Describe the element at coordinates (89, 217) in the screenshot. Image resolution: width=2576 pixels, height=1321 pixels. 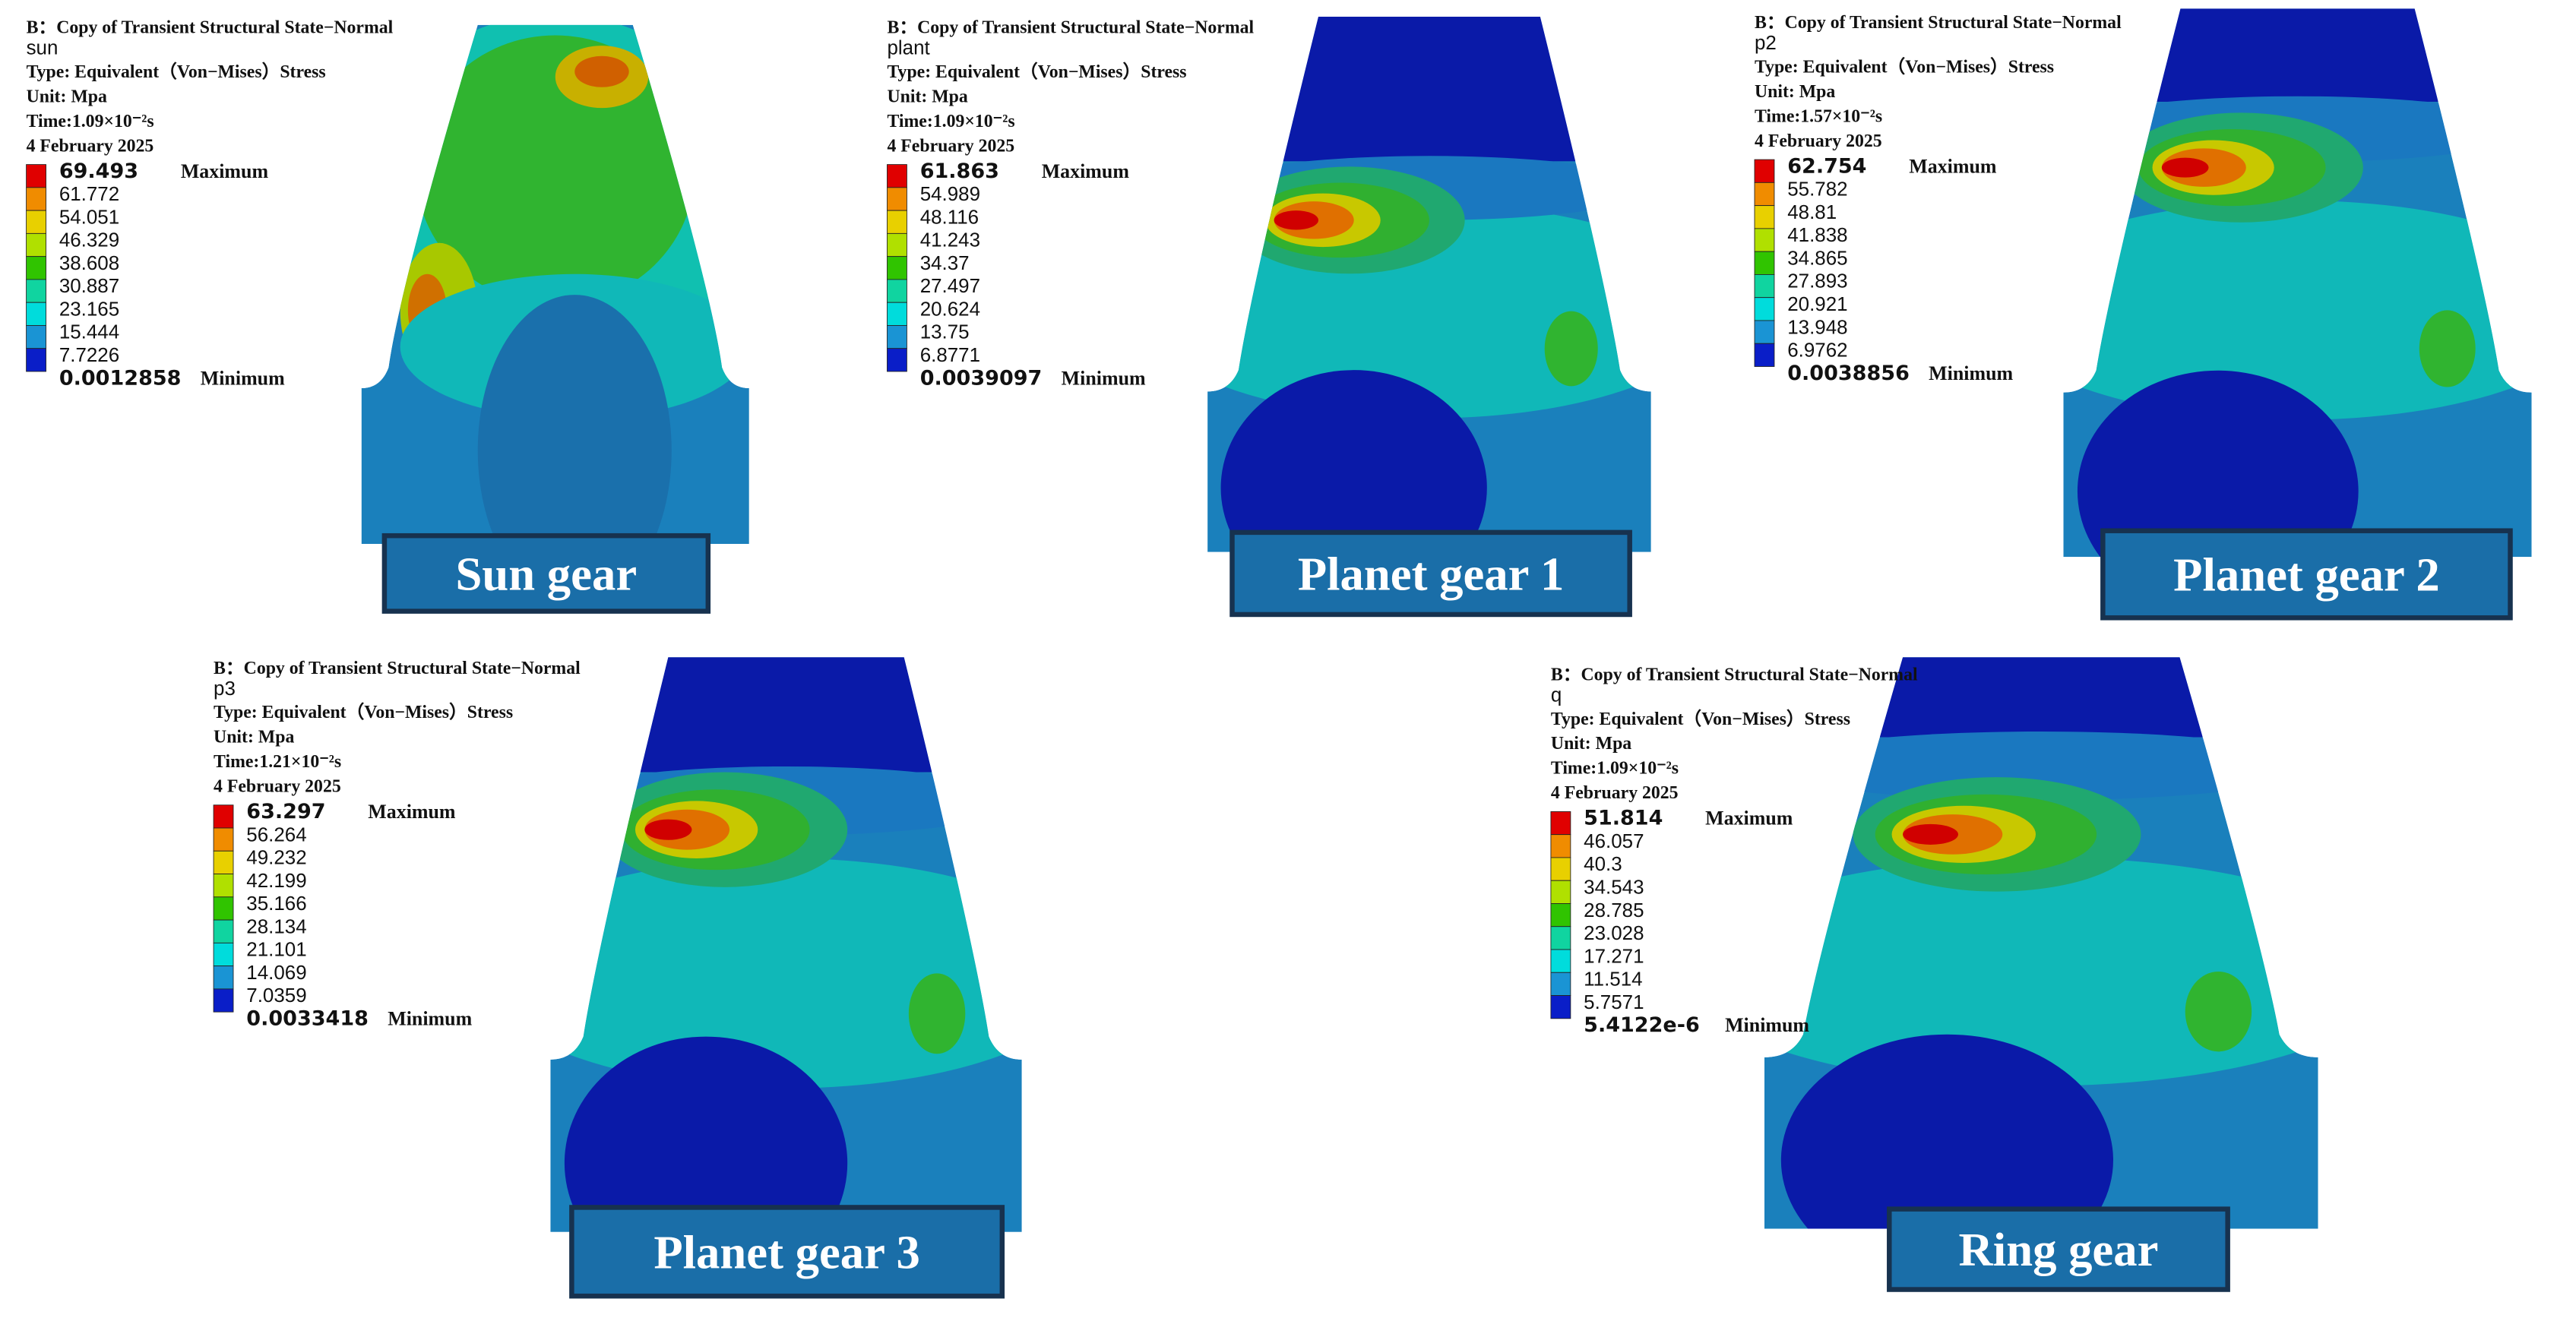
I see `level-value: 54.051` at that location.